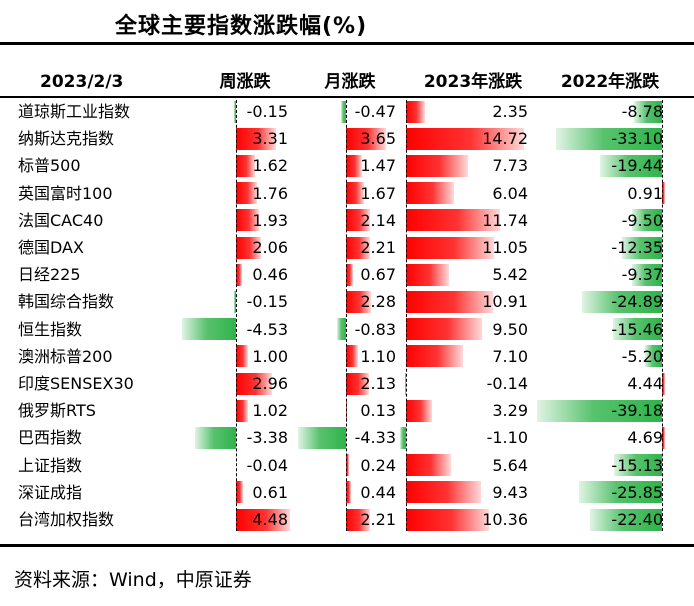 The height and width of the screenshot is (606, 694). I want to click on chart-title: 全球主要指数涨跌幅(%), so click(241, 26).